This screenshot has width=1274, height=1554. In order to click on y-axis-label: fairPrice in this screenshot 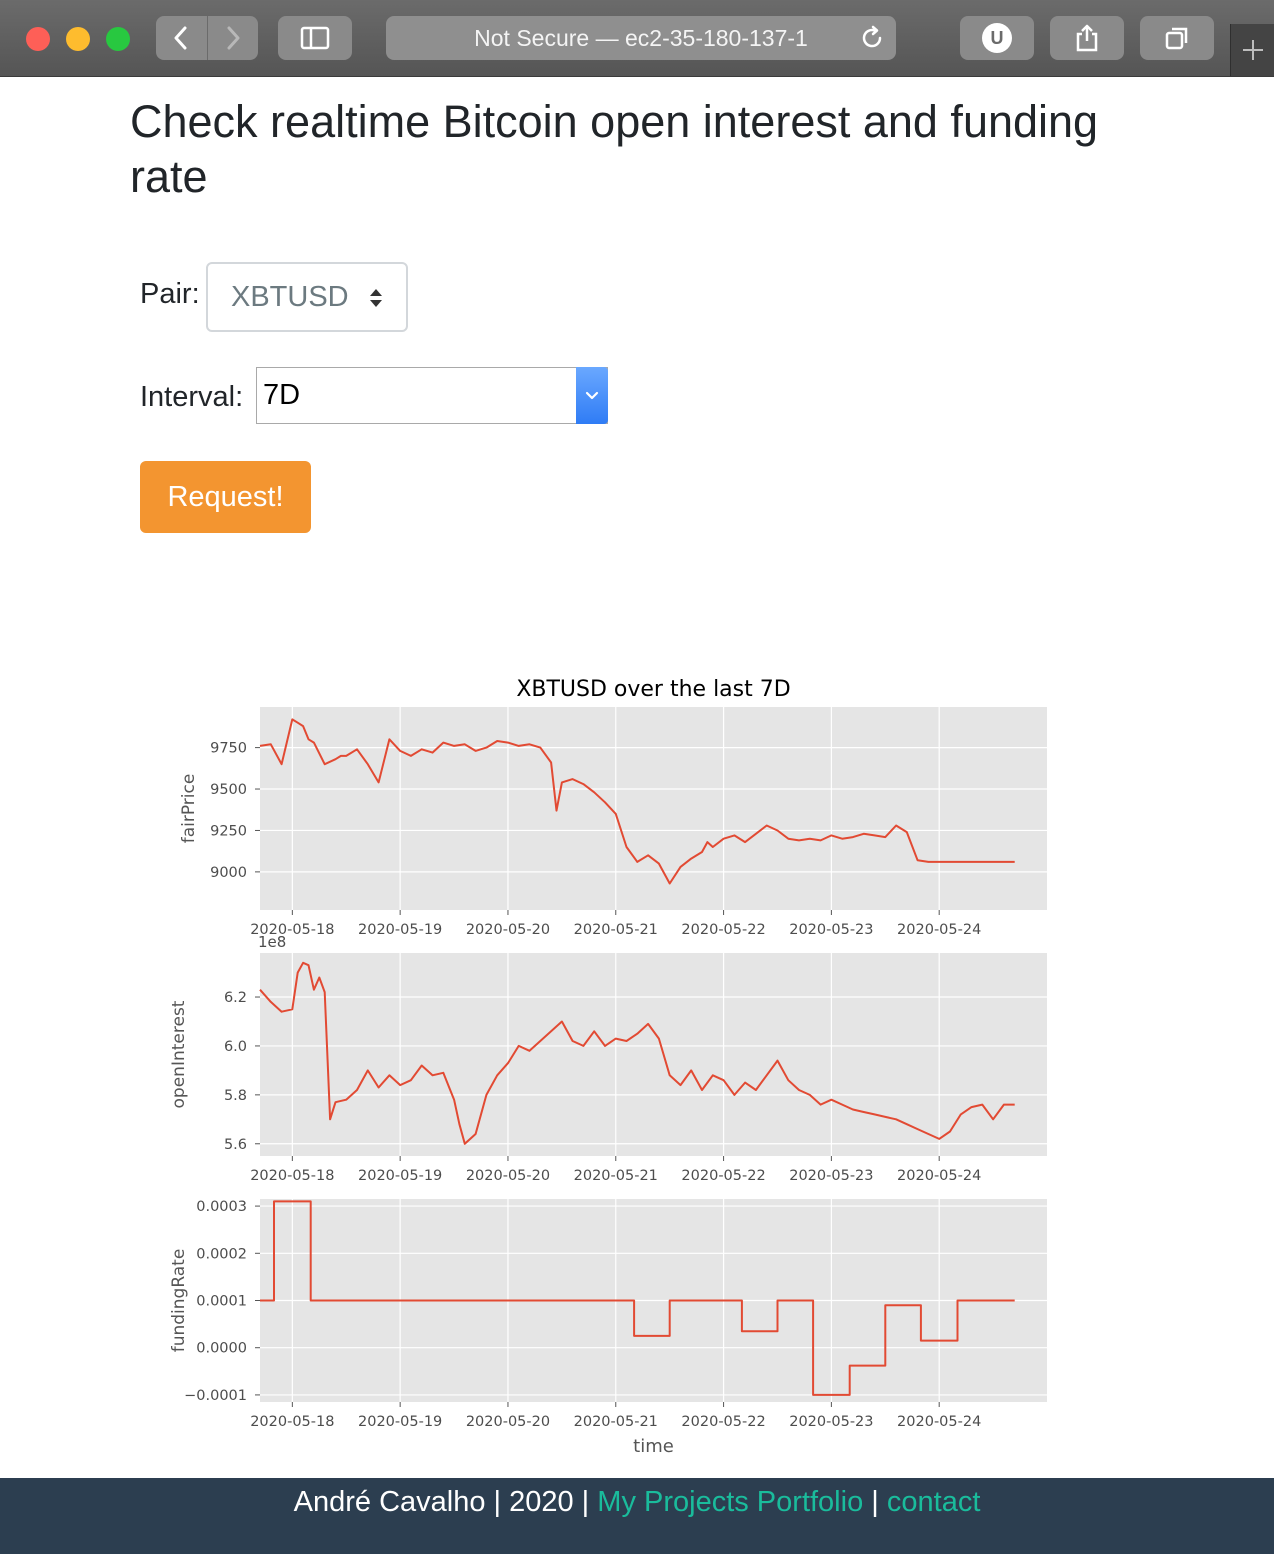, I will do `click(189, 809)`.